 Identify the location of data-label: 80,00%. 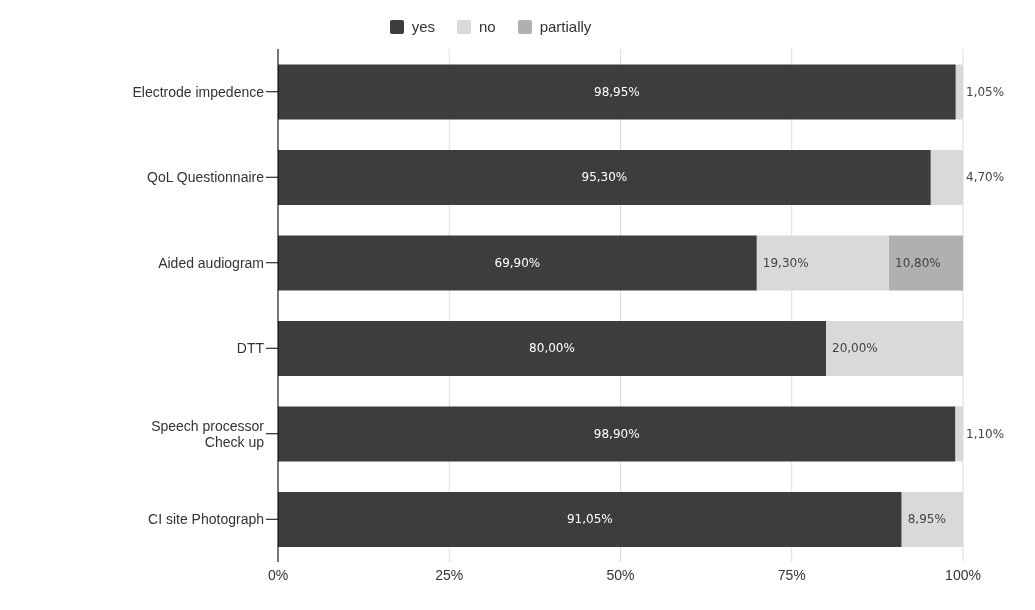
(552, 348).